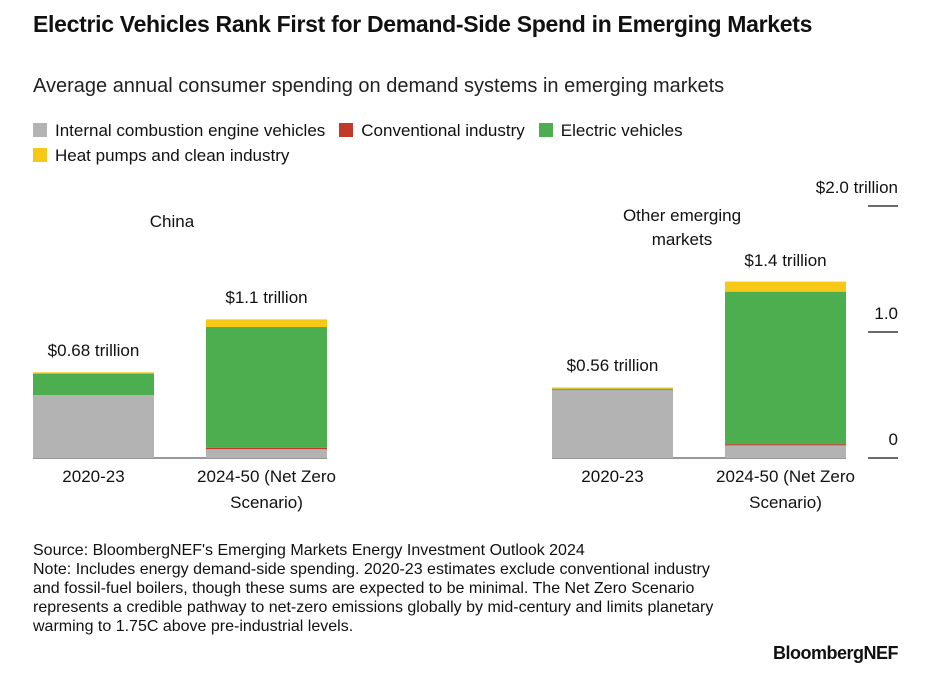 The height and width of the screenshot is (686, 930). I want to click on brand: BloombergNEF, so click(835, 653).